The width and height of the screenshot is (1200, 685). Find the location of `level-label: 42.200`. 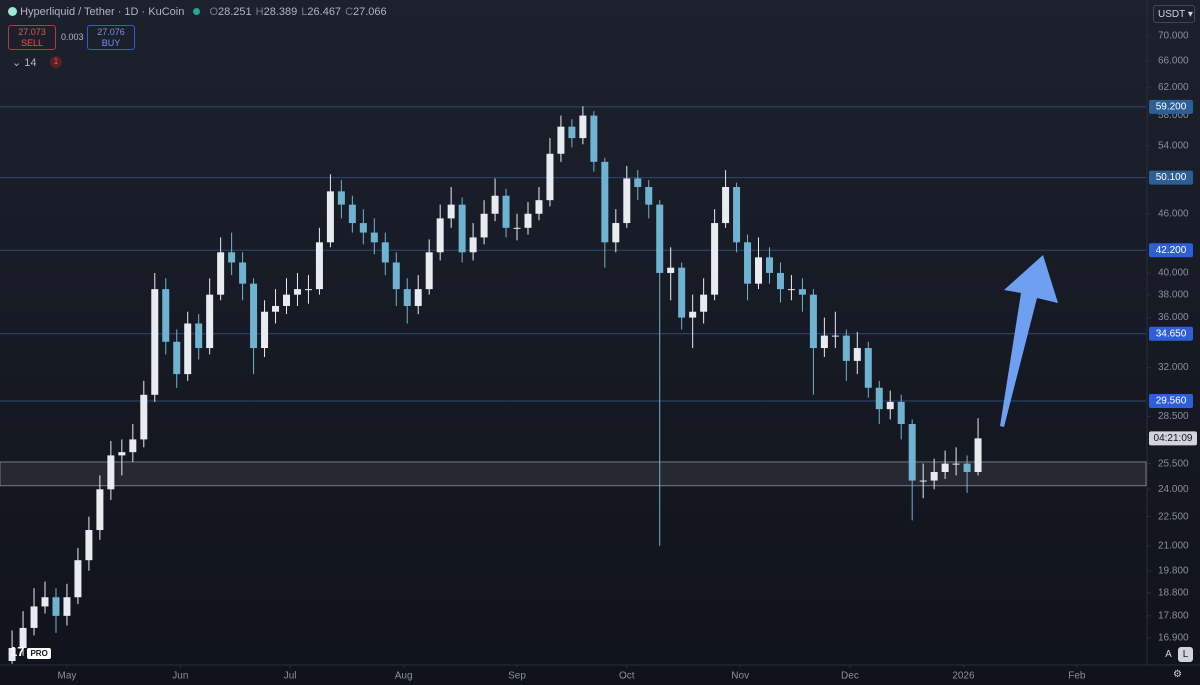

level-label: 42.200 is located at coordinates (1171, 250).